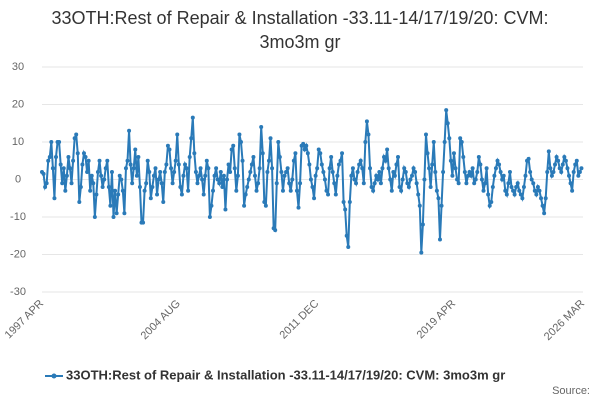 The height and width of the screenshot is (400, 600). Describe the element at coordinates (18, 142) in the screenshot. I see `y-tick-label: 10` at that location.